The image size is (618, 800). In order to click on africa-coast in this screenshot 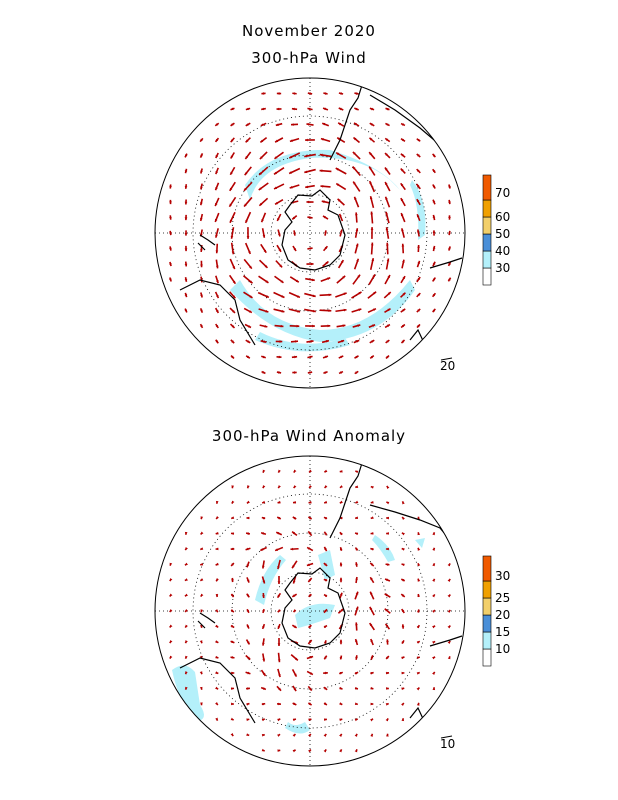, I will do `click(410, 522)`.